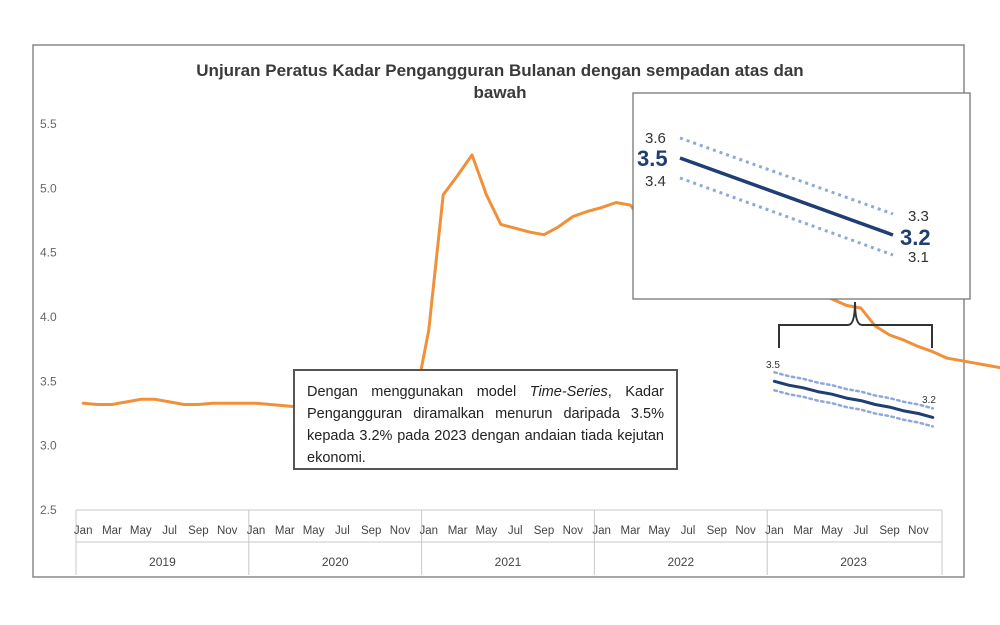  Describe the element at coordinates (655, 181) in the screenshot. I see `inset-start-lower-label: 3.4` at that location.